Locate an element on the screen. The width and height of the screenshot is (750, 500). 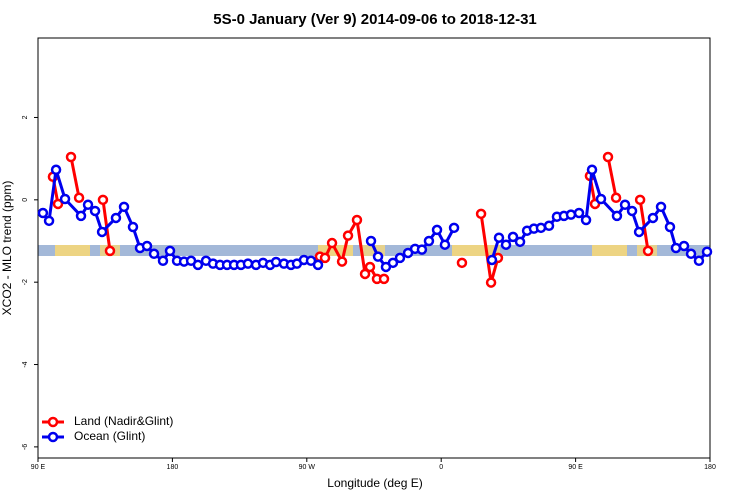
legend-label: Land (Nadir&Glint) is located at coordinates (123, 421).